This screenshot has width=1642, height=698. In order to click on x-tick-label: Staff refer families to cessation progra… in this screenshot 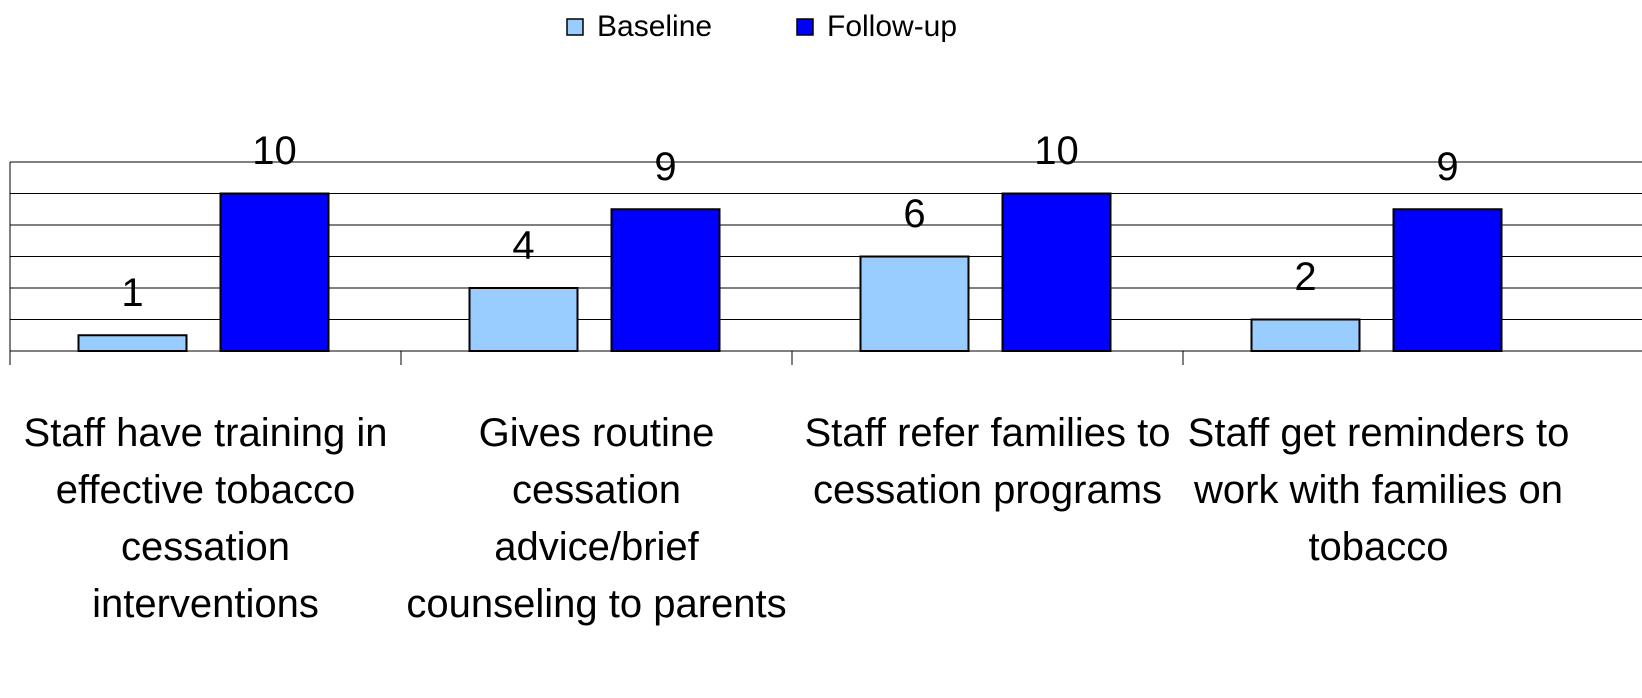, I will do `click(987, 461)`.